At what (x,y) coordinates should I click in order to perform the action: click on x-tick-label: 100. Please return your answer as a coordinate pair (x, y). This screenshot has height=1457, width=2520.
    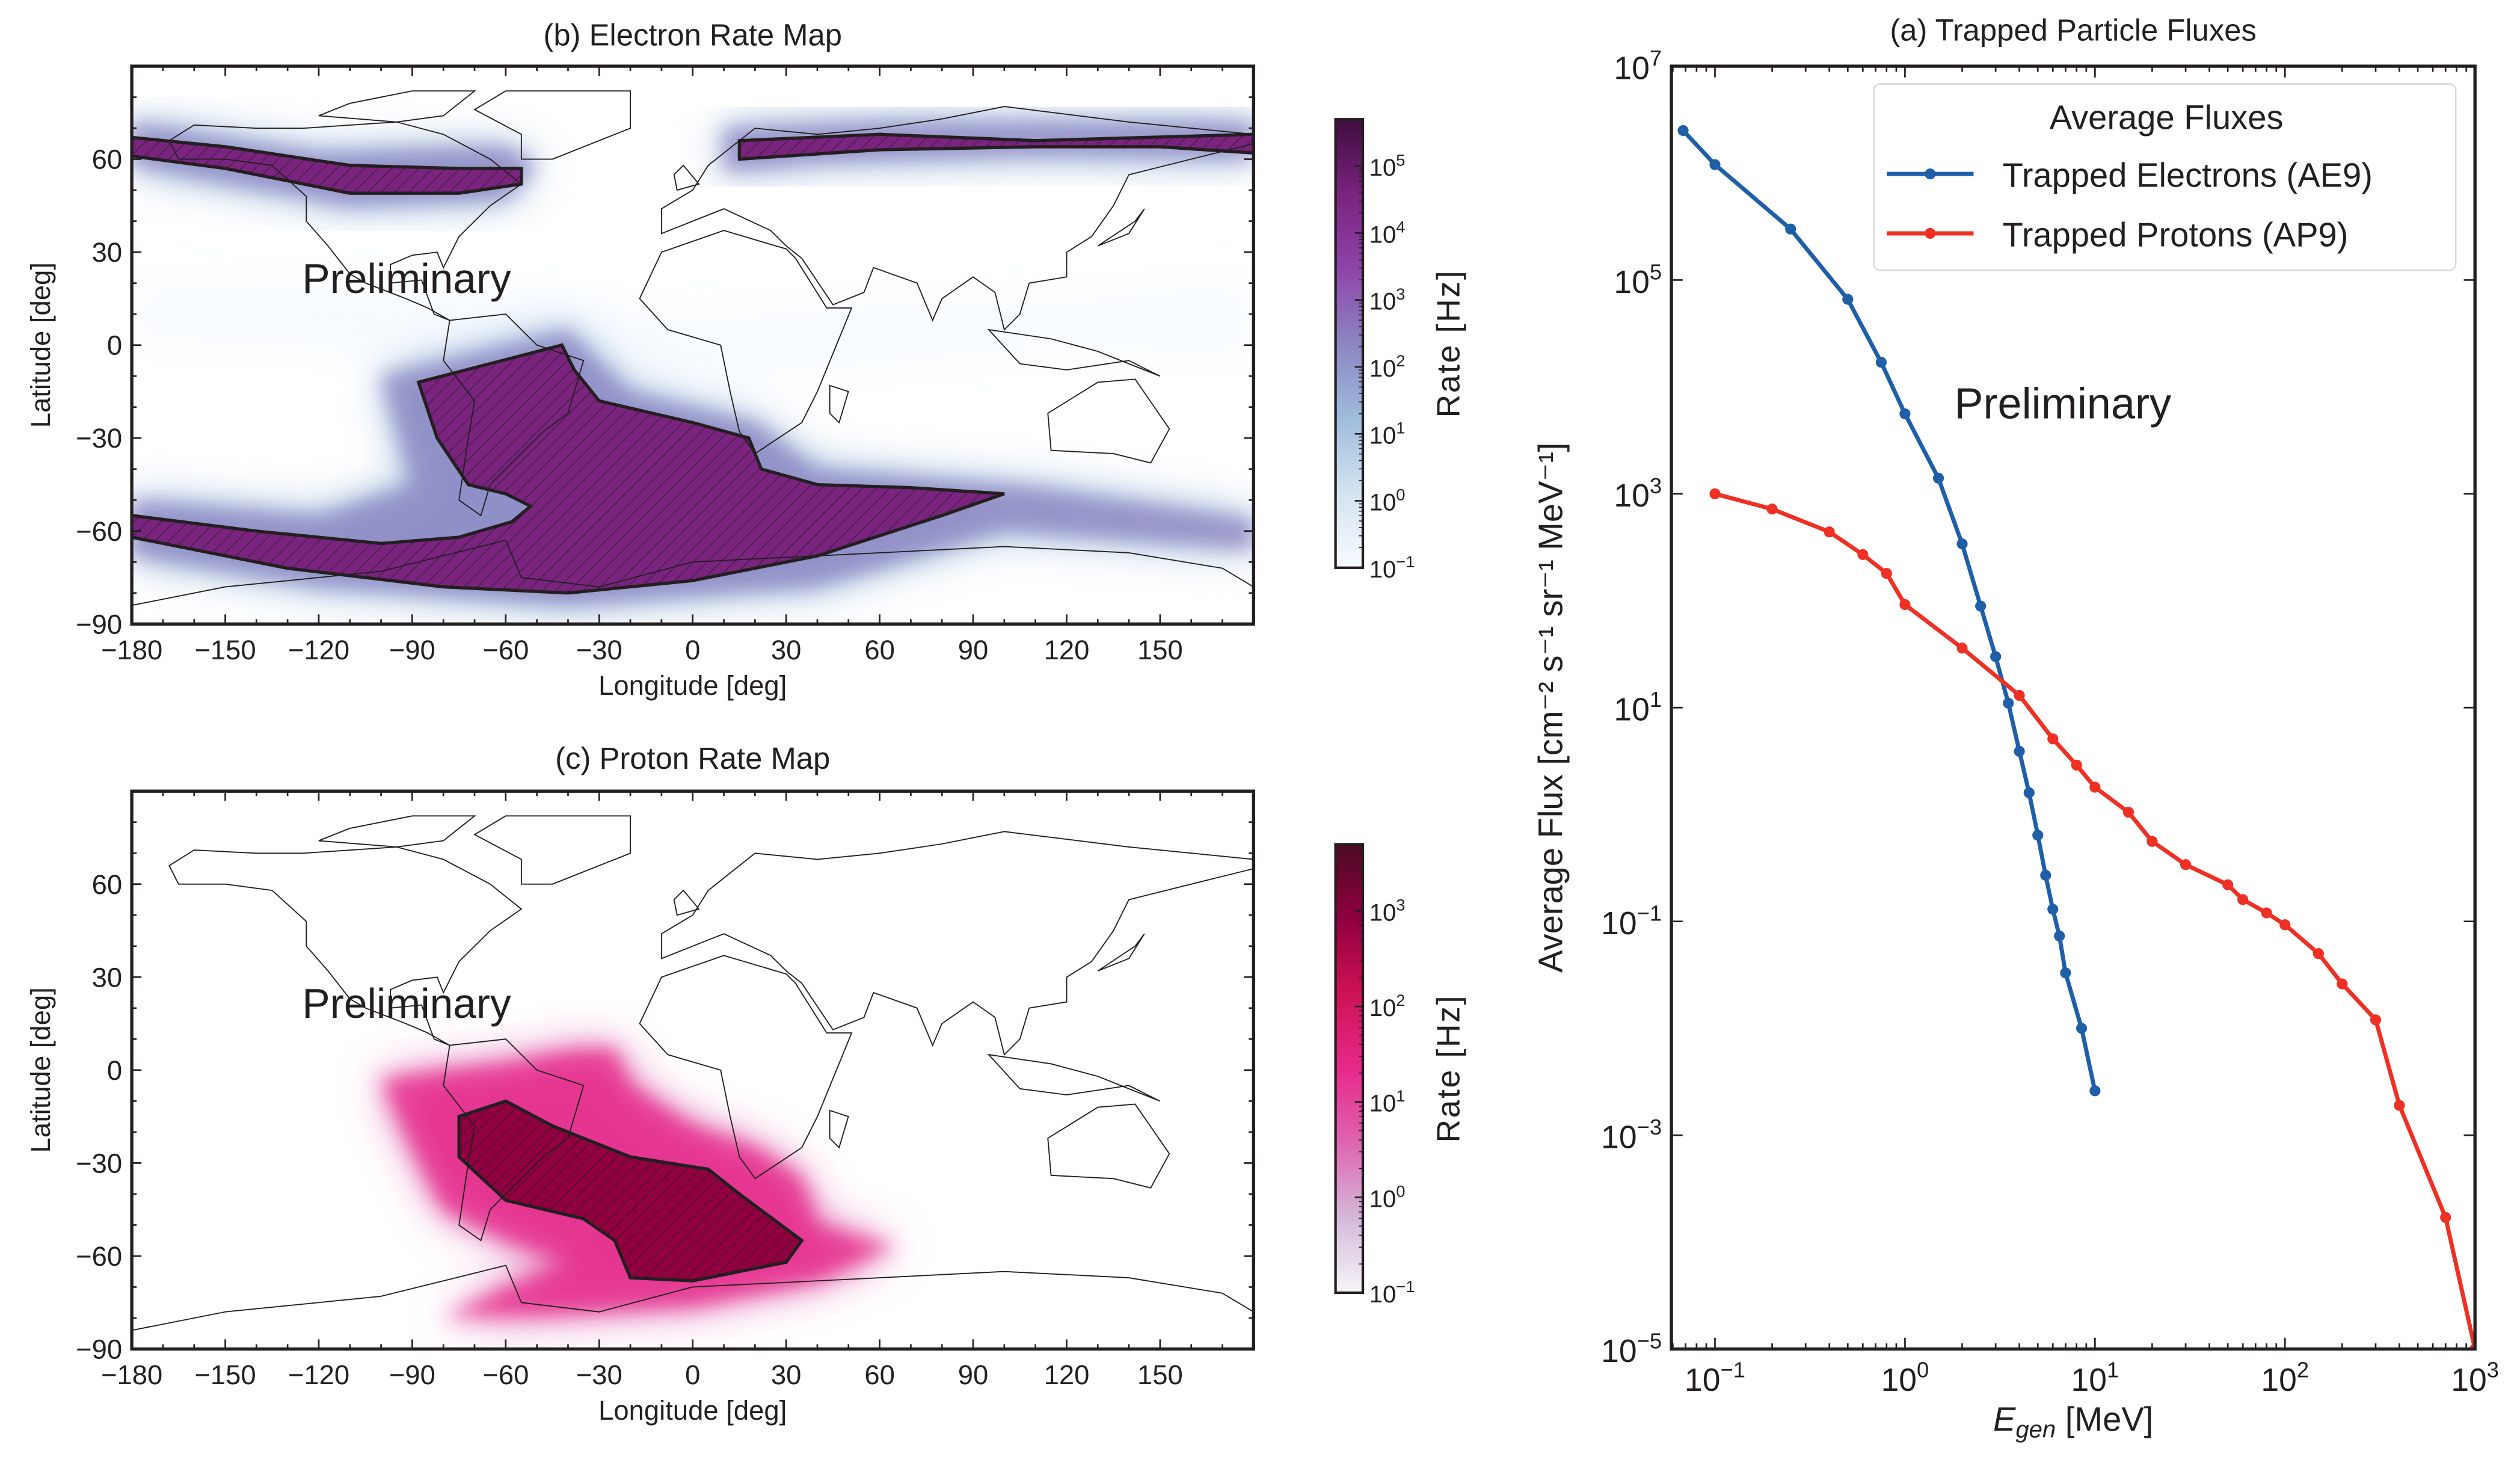
    Looking at the image, I should click on (1905, 1377).